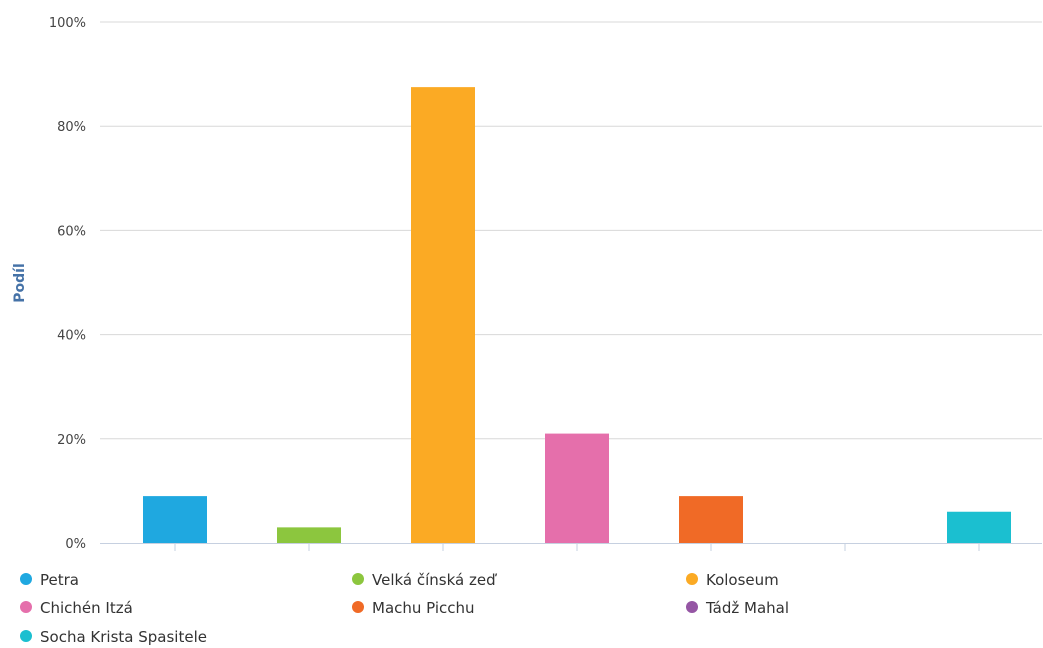 The width and height of the screenshot is (1043, 648). Describe the element at coordinates (742, 580) in the screenshot. I see `legend-label: Koloseum` at that location.